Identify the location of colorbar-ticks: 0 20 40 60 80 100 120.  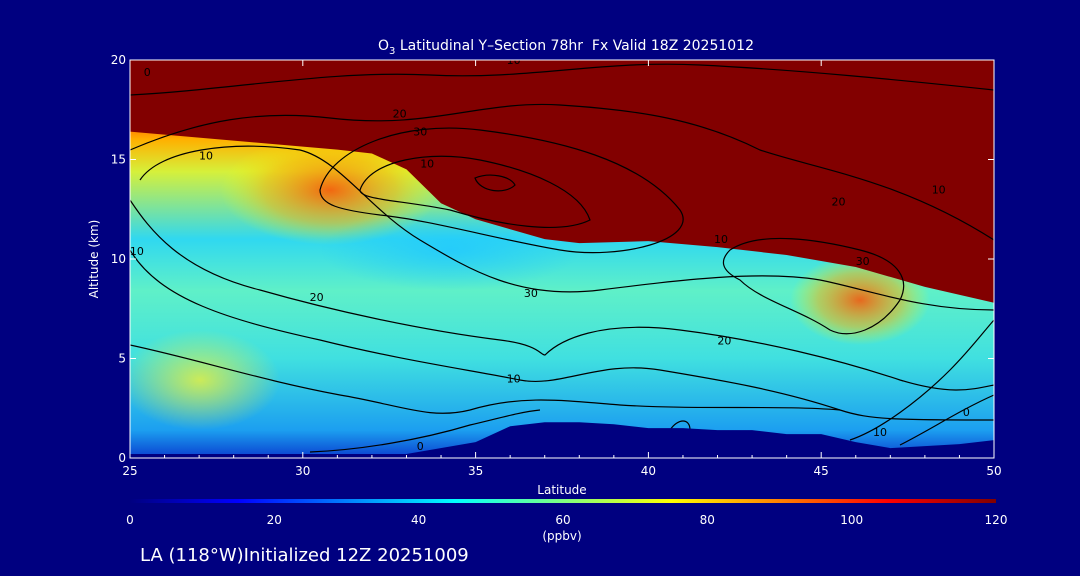
(566, 520).